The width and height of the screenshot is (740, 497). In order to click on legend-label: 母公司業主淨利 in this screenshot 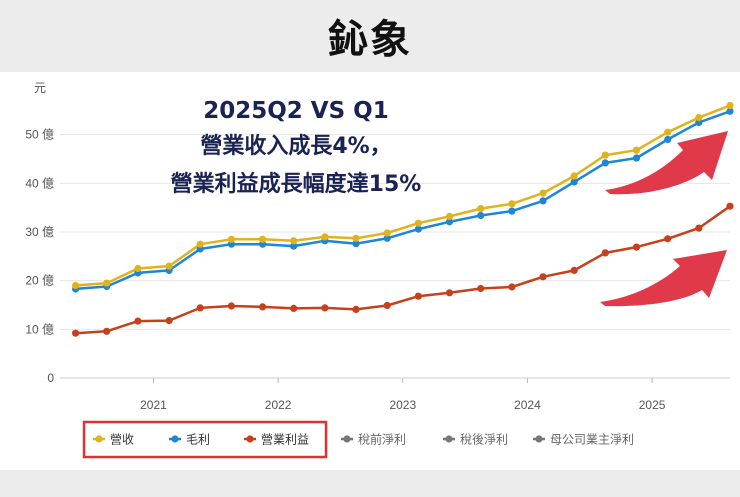, I will do `click(592, 440)`.